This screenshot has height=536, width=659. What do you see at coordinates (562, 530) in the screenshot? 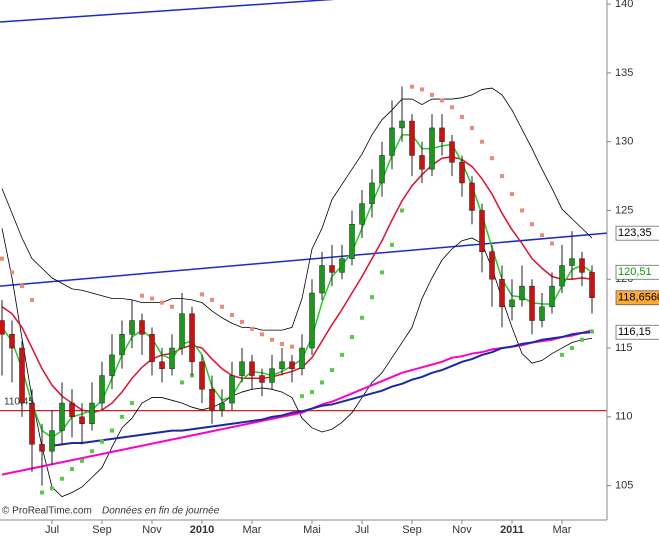
I see `x-tick-label: Mar` at bounding box center [562, 530].